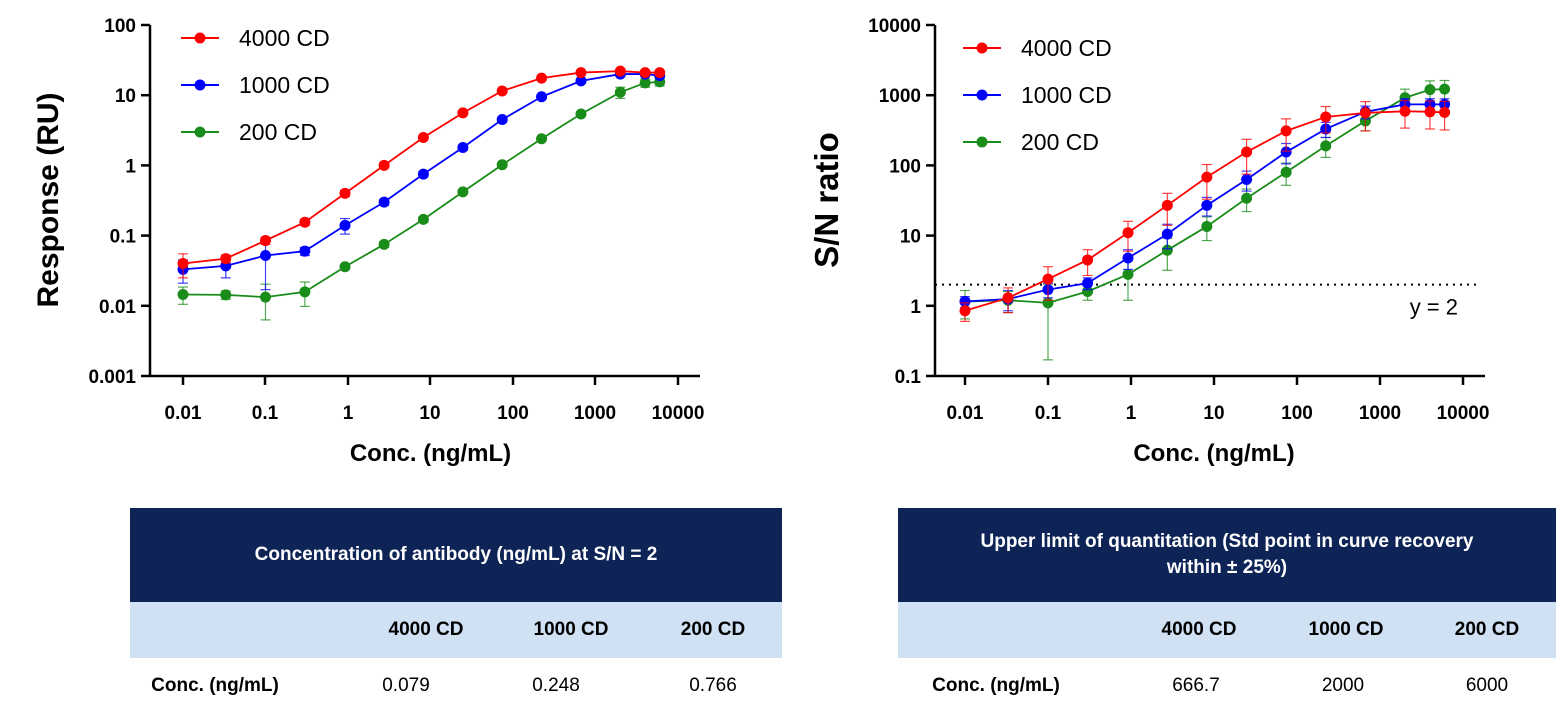  Describe the element at coordinates (1227, 686) in the screenshot. I see `table-row: Conc. (ng/mL) 666.7 2000 6000` at that location.